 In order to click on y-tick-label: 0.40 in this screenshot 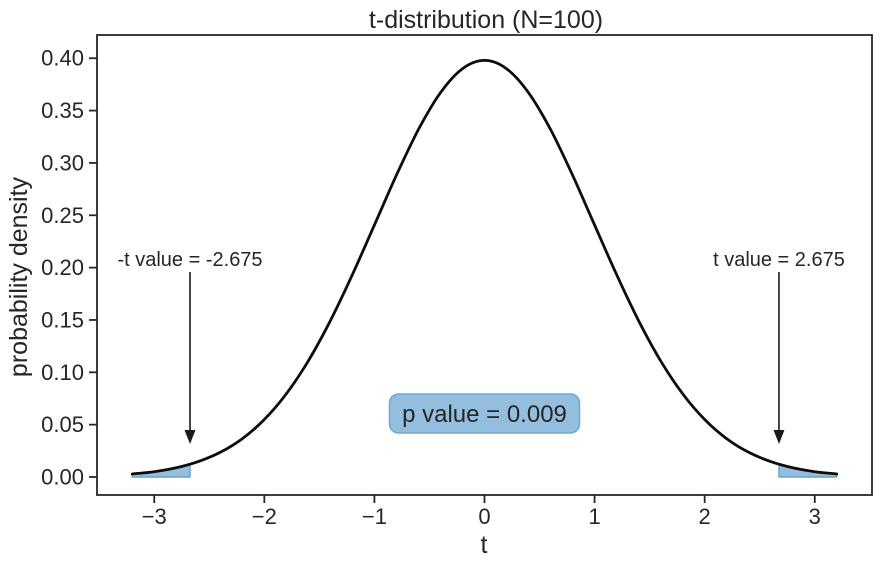, I will do `click(62, 58)`.